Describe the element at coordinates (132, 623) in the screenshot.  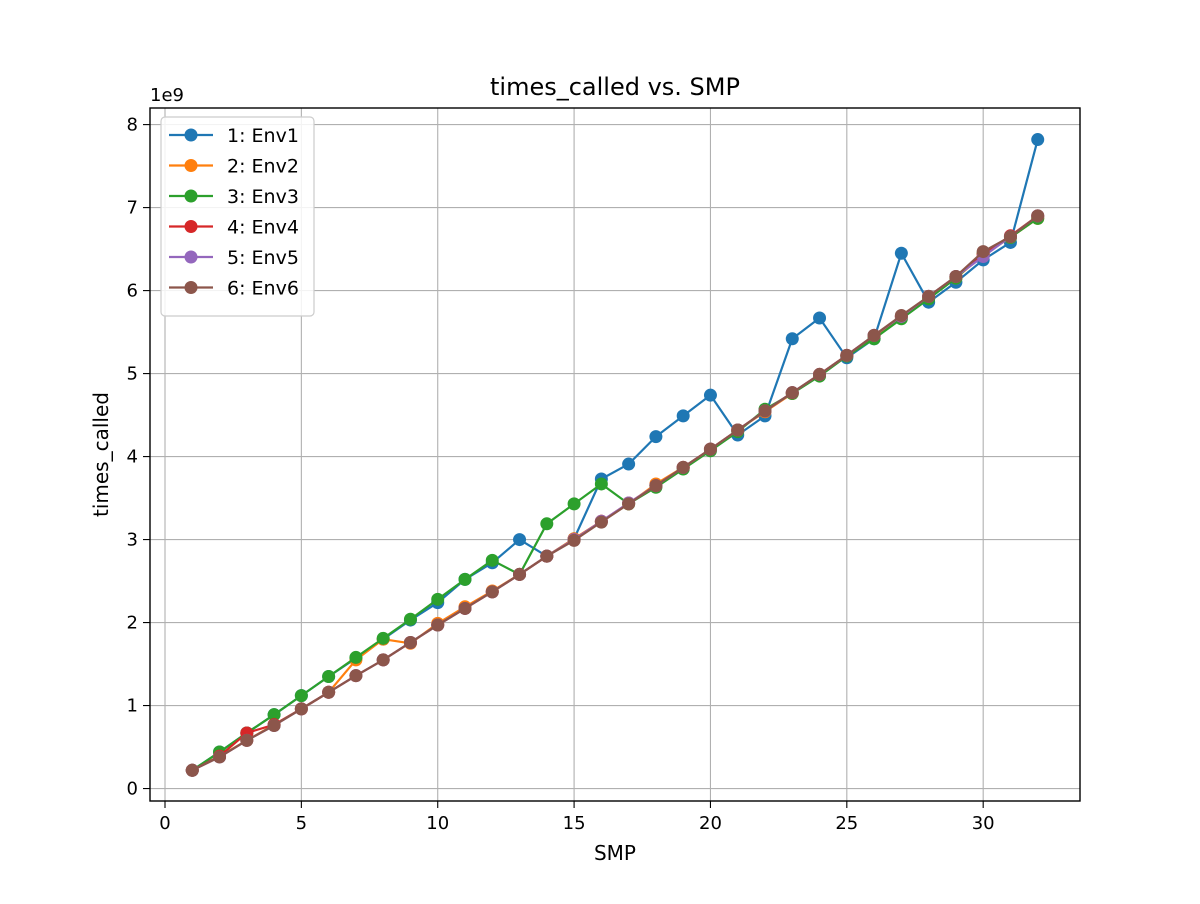
I see `y-tick-label: 2` at that location.